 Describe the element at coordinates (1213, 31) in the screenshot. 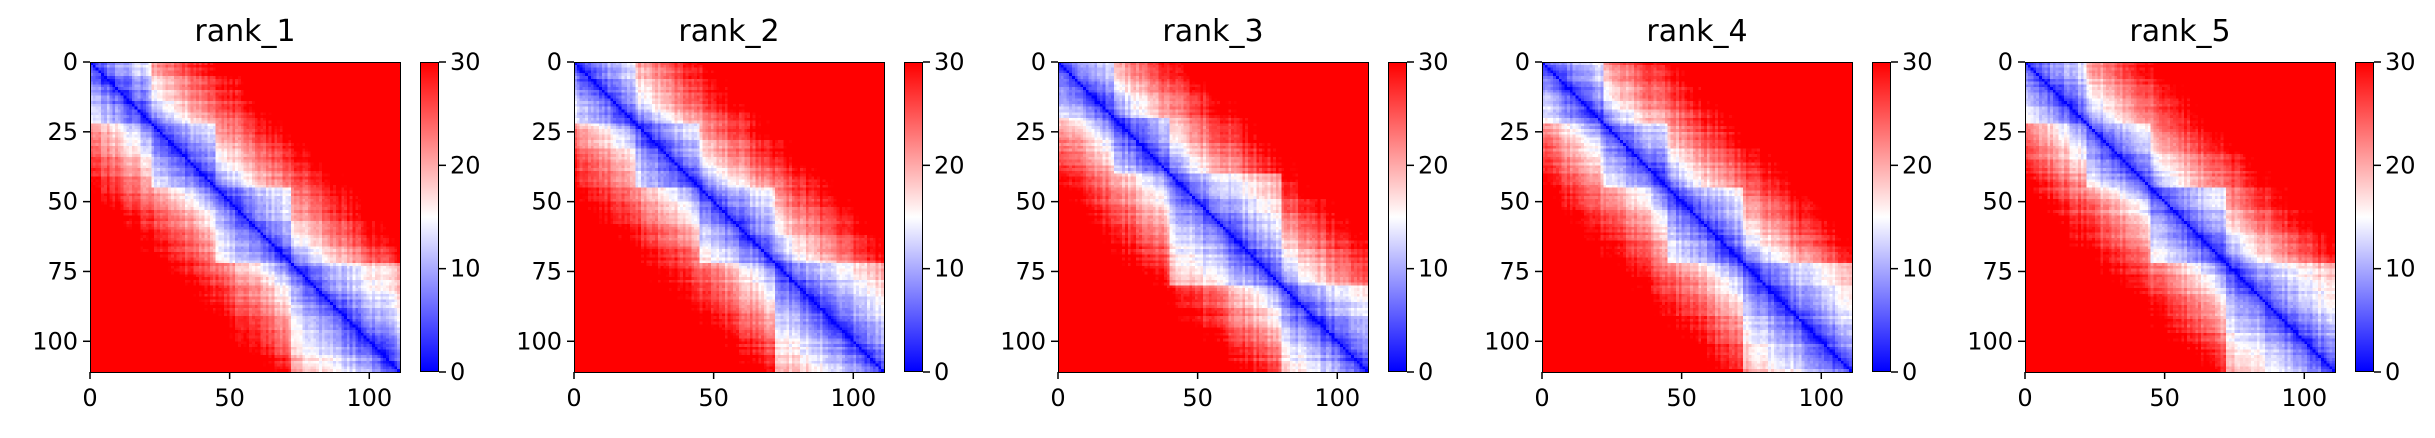

I see `panel-title: rank_3` at that location.